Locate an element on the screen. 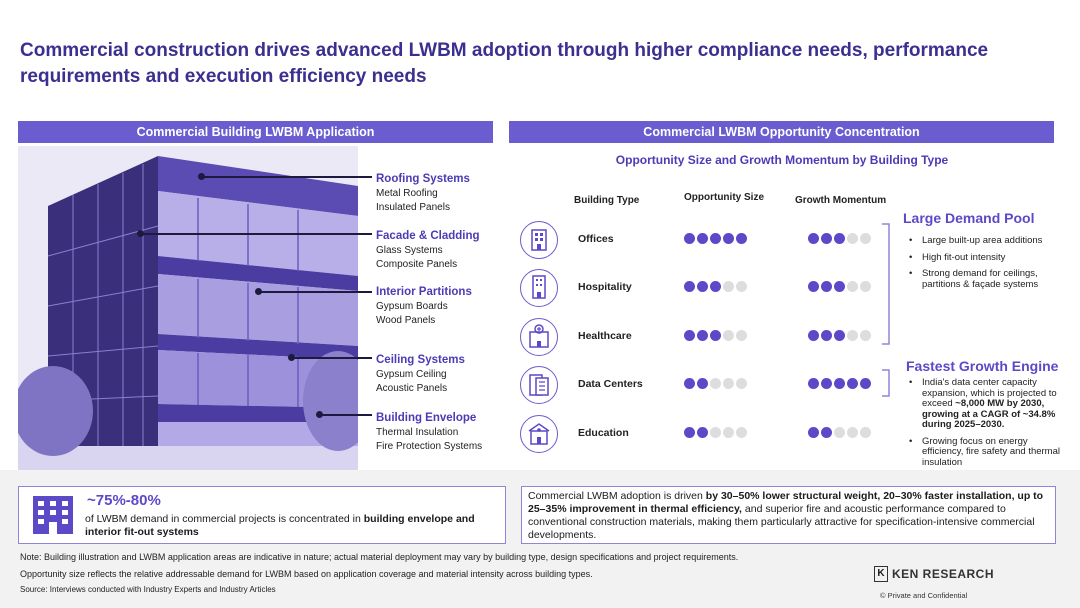 Image resolution: width=1080 pixels, height=608 pixels. callout-item: Metal Roofing is located at coordinates (407, 193).